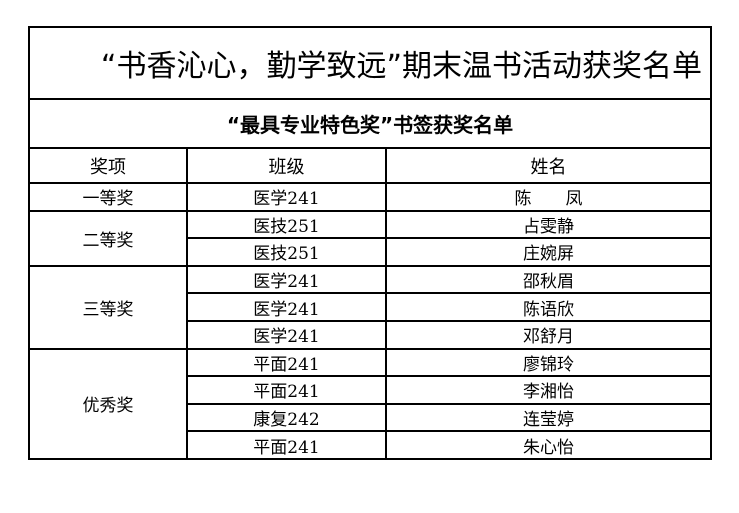  What do you see at coordinates (548, 197) in the screenshot?
I see `name-cell: 陈 凤` at bounding box center [548, 197].